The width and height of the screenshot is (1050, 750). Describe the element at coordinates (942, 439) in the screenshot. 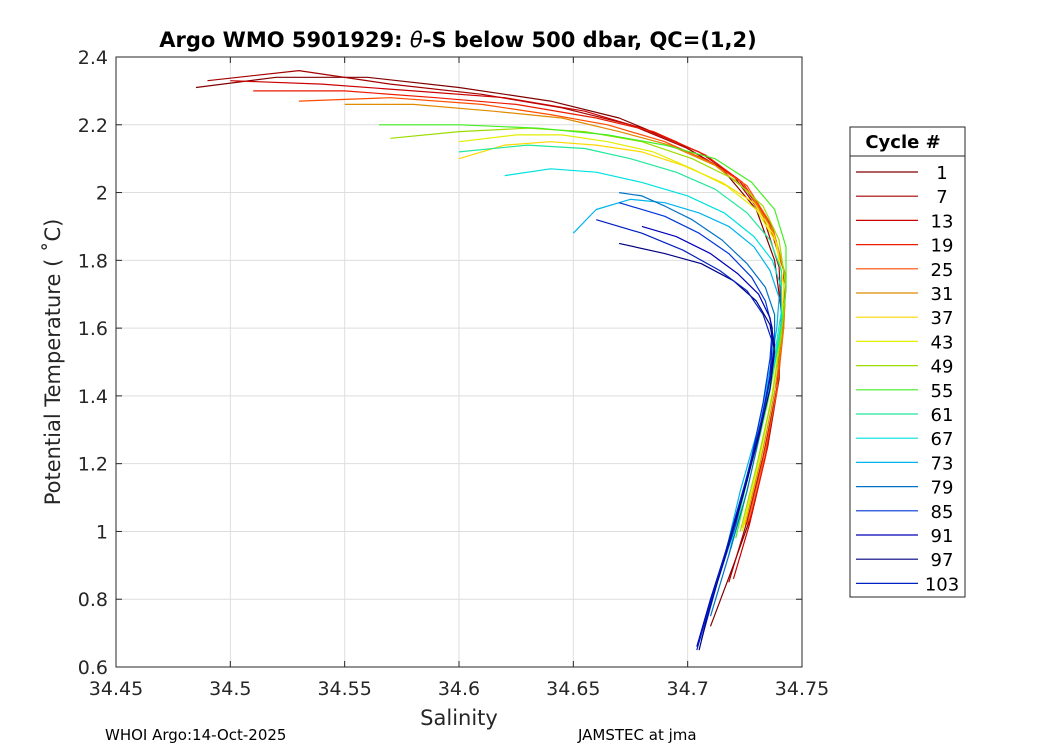

I see `legend-label-67: 67` at that location.